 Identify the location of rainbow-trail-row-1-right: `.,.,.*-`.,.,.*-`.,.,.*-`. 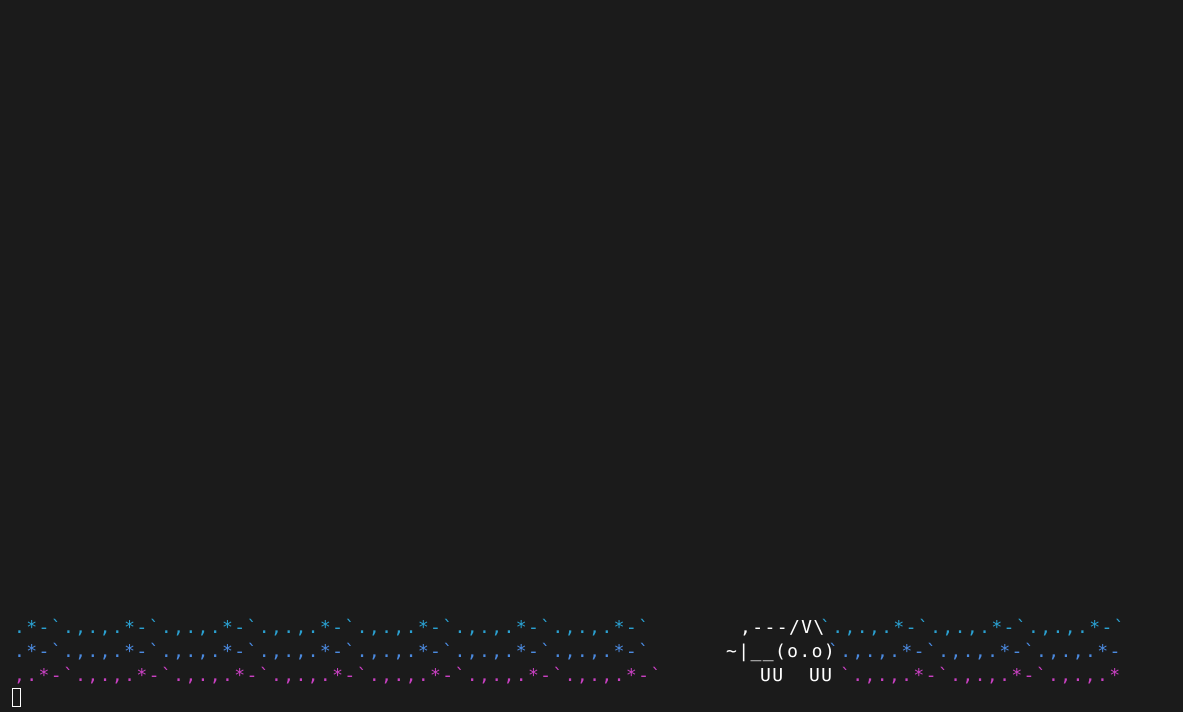
(973, 627).